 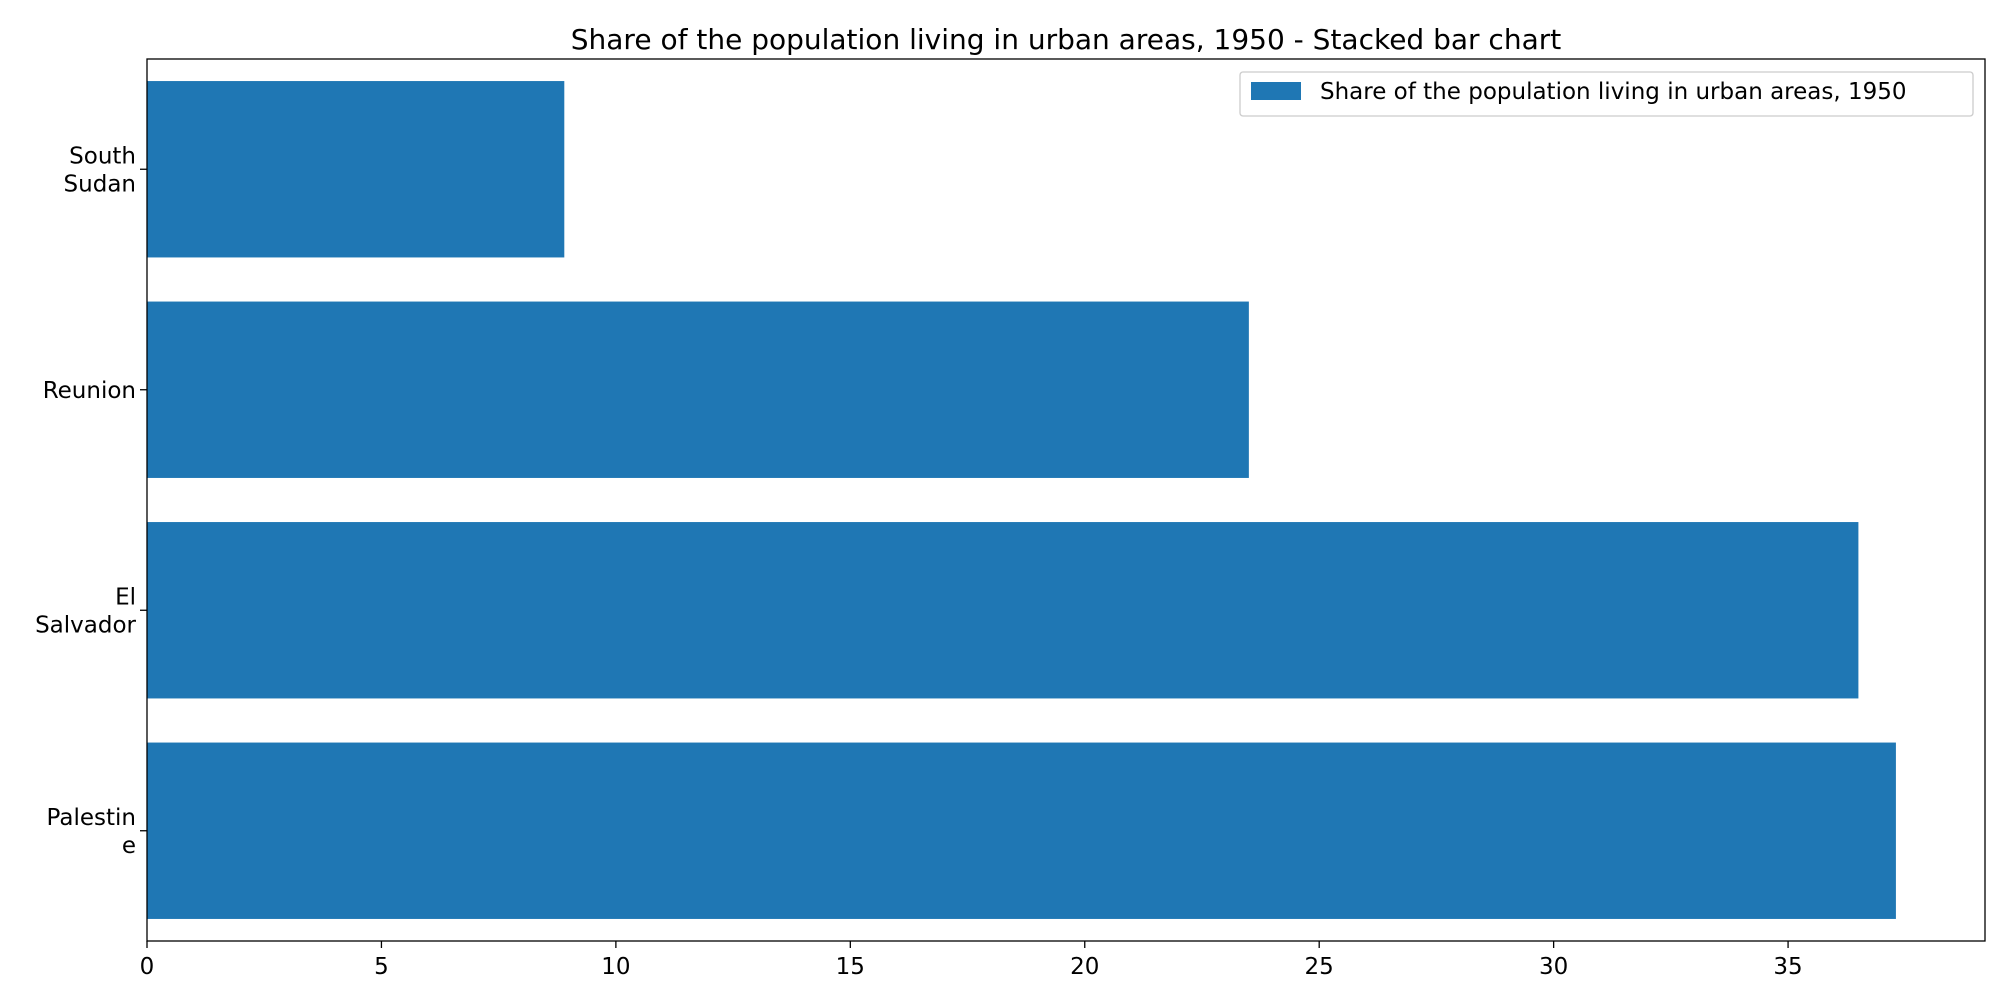 I want to click on bar-reunion, so click(x=698, y=389).